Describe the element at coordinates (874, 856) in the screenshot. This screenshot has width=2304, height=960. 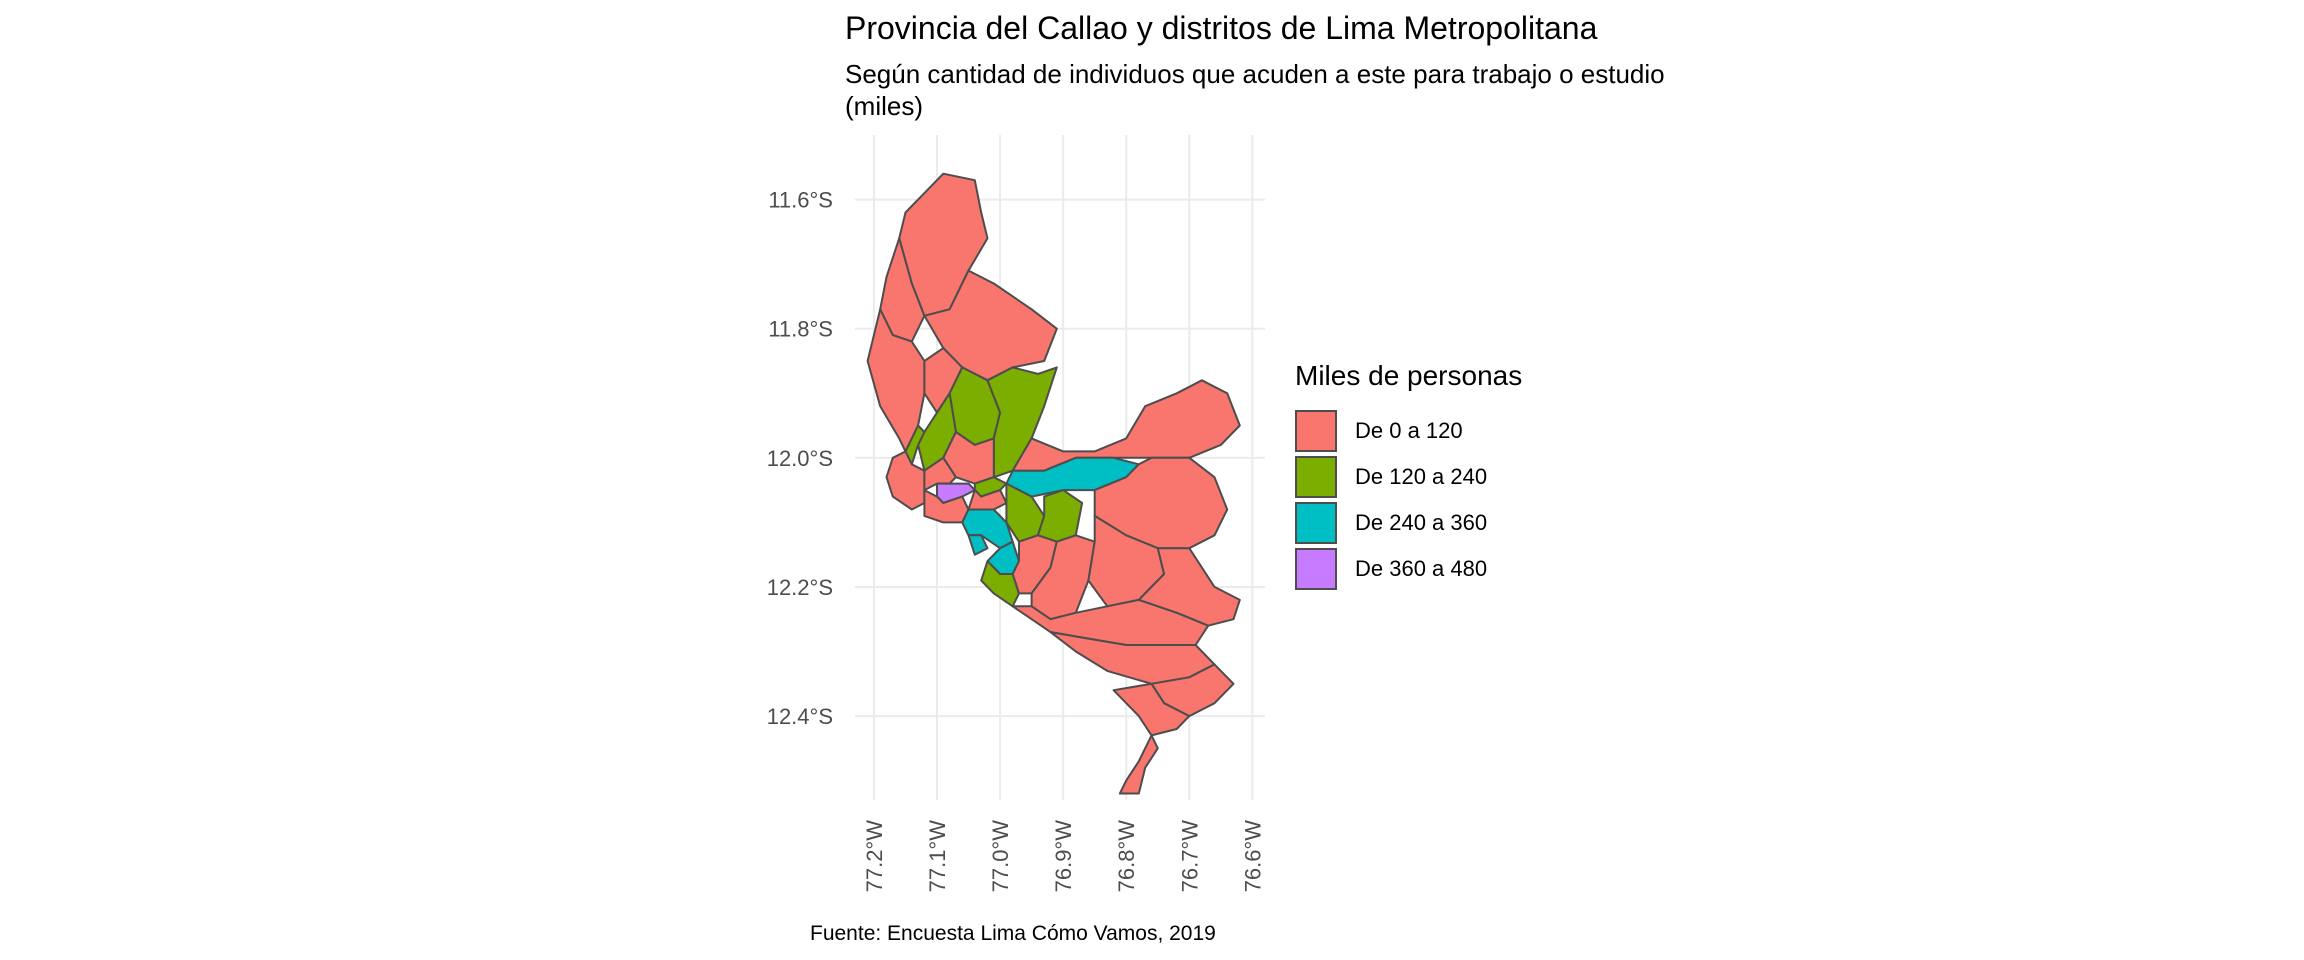
I see `x-tick-label: 77.2°W` at that location.